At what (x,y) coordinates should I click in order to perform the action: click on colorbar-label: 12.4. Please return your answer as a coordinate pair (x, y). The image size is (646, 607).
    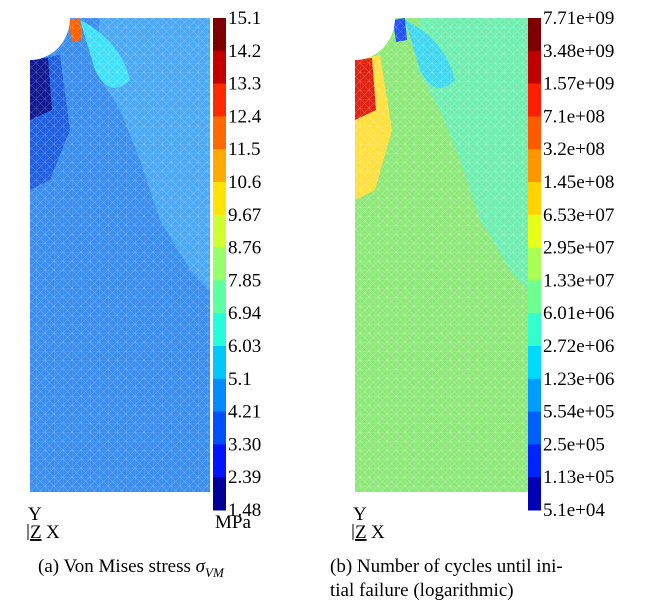
    Looking at the image, I should click on (245, 116).